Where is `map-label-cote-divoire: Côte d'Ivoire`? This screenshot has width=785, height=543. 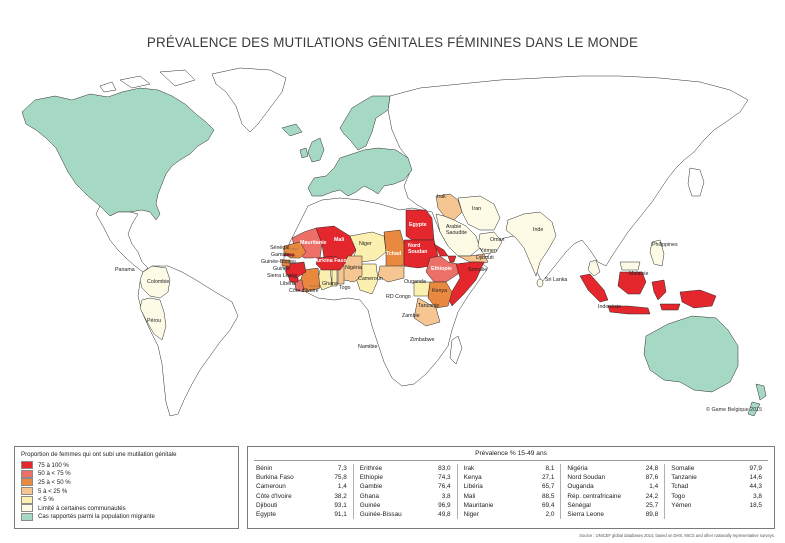 map-label-cote-divoire: Côte d'Ivoire is located at coordinates (304, 291).